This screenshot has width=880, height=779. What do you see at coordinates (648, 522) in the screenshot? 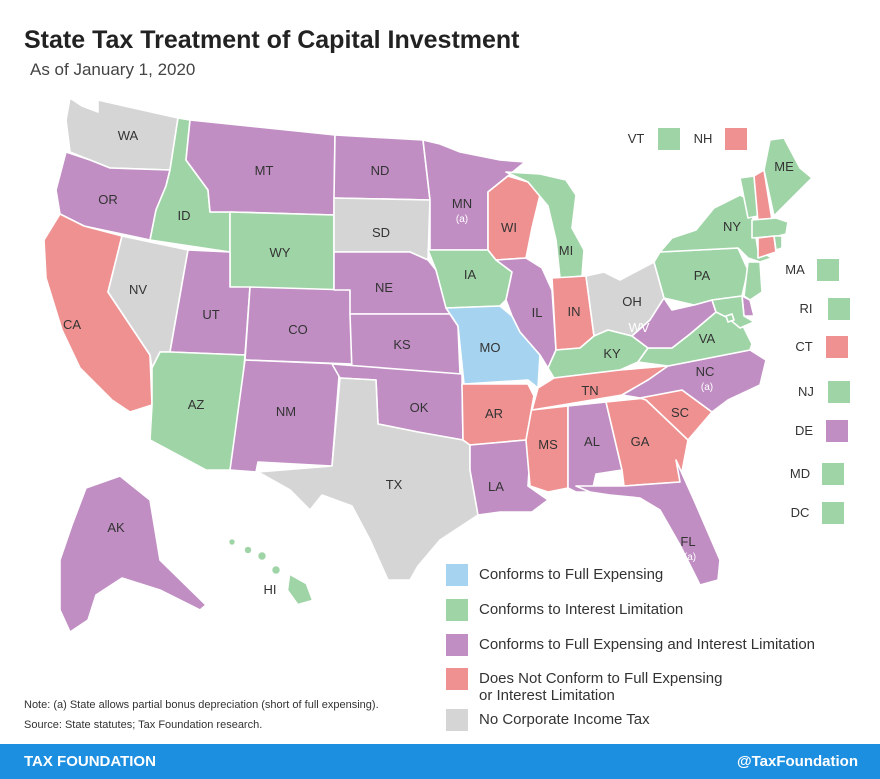
I see `state-fl` at bounding box center [648, 522].